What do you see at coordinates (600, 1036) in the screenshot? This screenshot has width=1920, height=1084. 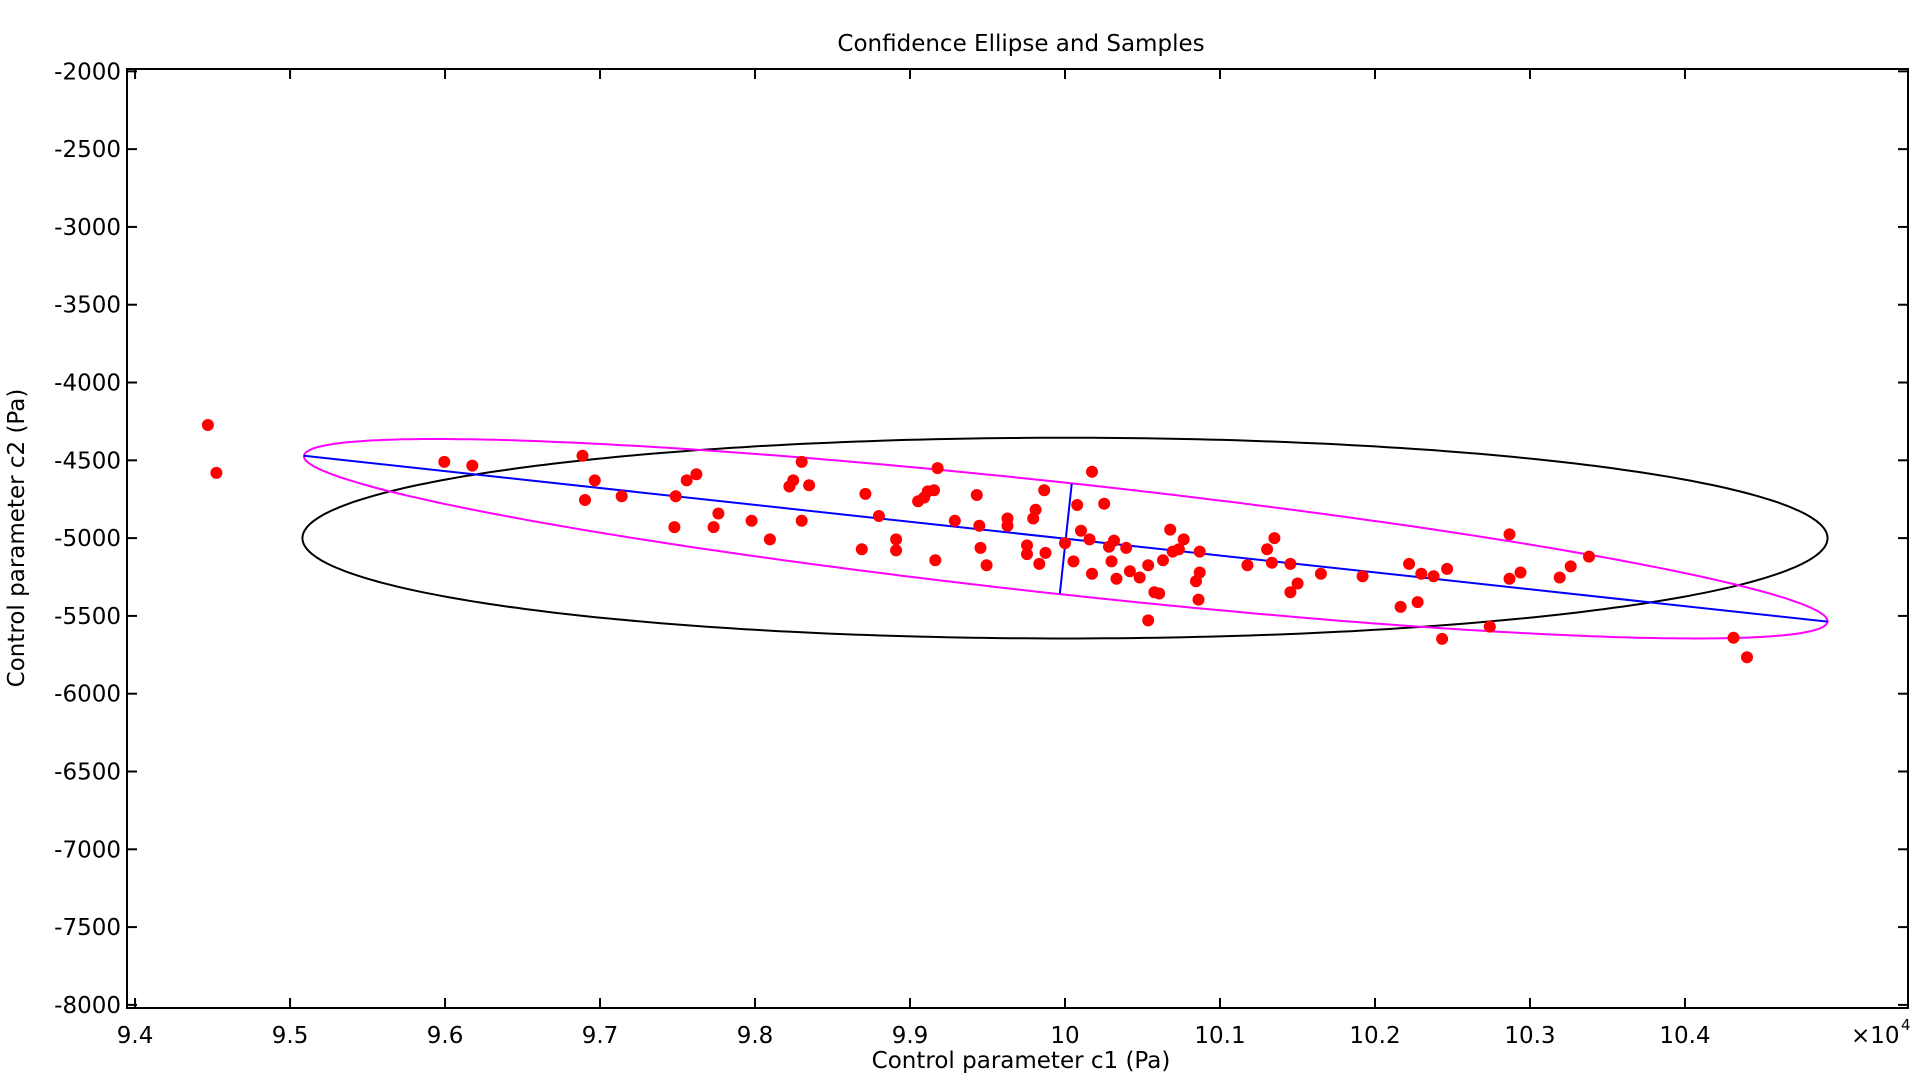 I see `x-tick-label: 9.7` at bounding box center [600, 1036].